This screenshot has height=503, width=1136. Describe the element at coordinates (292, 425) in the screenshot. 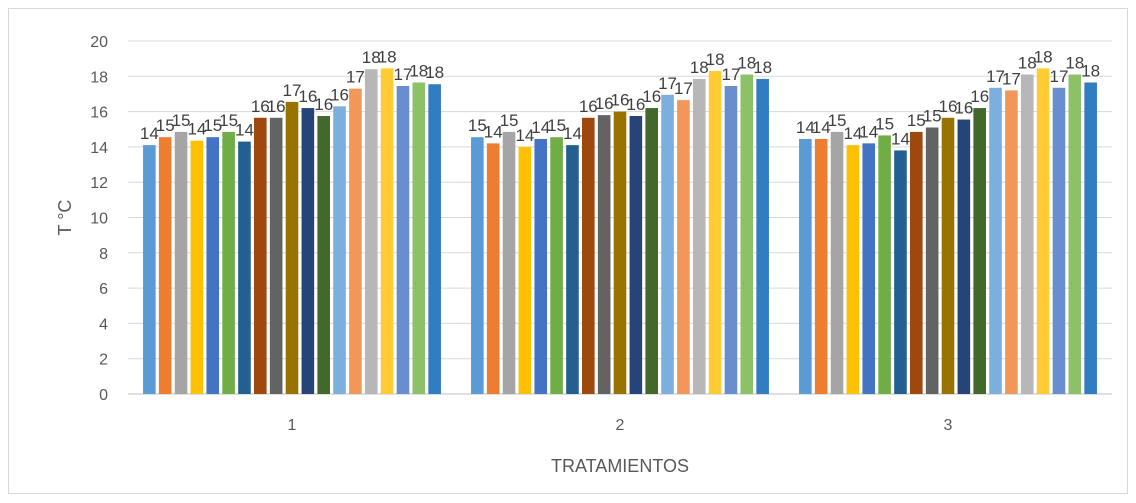

I see `x-tick-label: 1` at that location.